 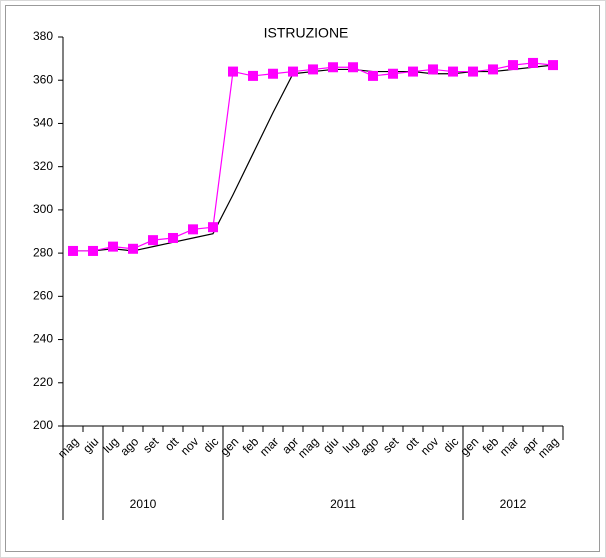 I want to click on y-tick-label: 260, so click(x=43, y=296).